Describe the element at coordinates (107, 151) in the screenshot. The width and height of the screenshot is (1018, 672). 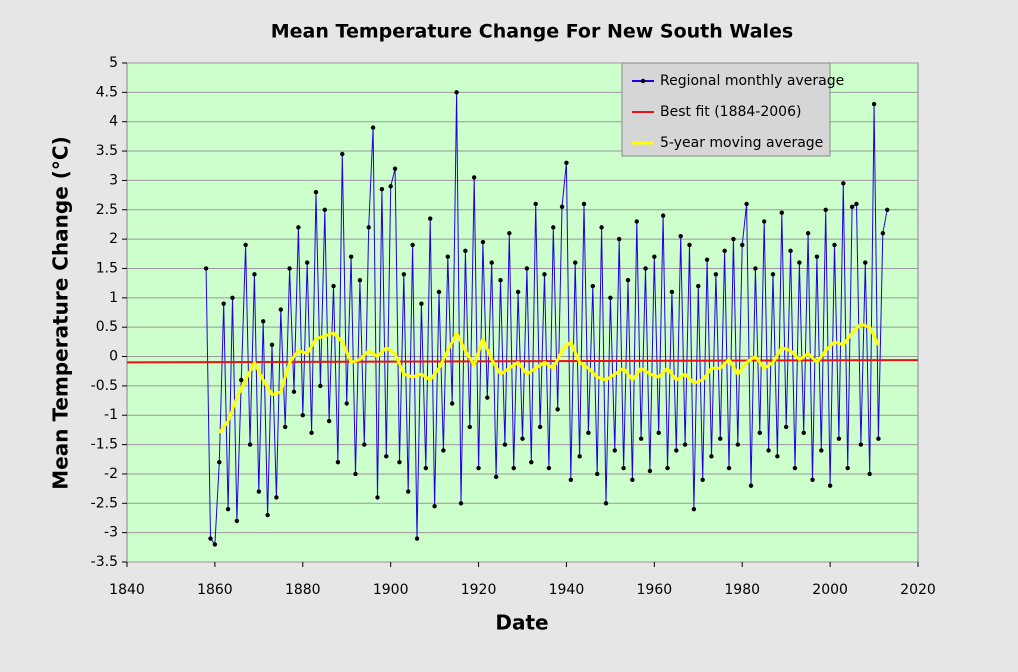
I see `y-tick-label: 3.5` at that location.